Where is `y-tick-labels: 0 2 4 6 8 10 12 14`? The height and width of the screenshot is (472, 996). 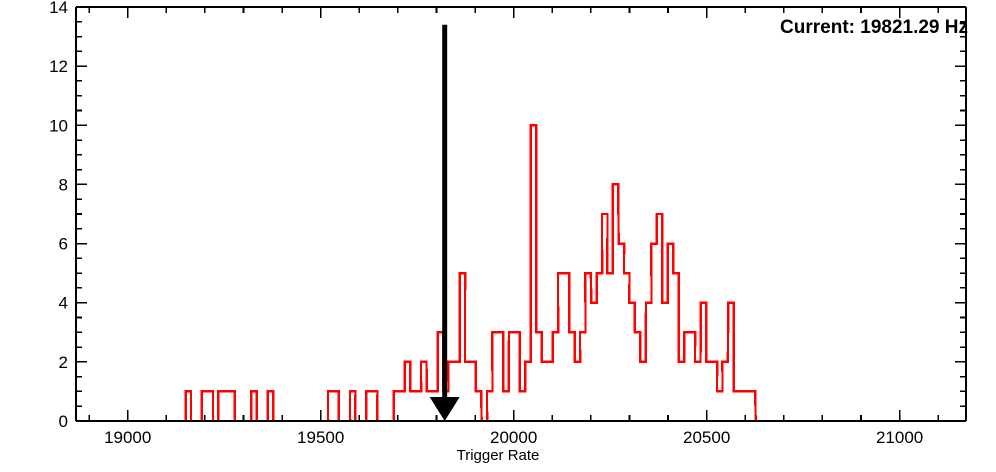
y-tick-labels: 0 2 4 6 8 10 12 14 is located at coordinates (58, 215).